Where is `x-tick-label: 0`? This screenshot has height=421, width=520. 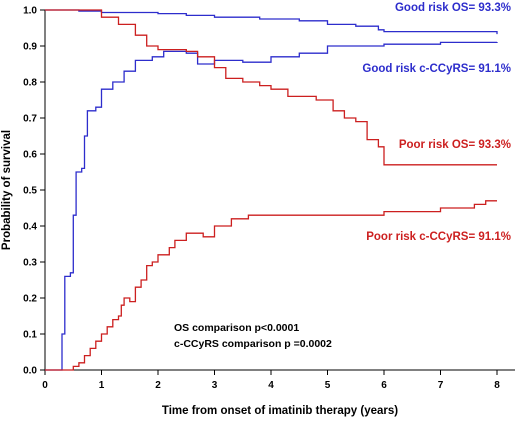 x-tick-label: 0 is located at coordinates (45, 385).